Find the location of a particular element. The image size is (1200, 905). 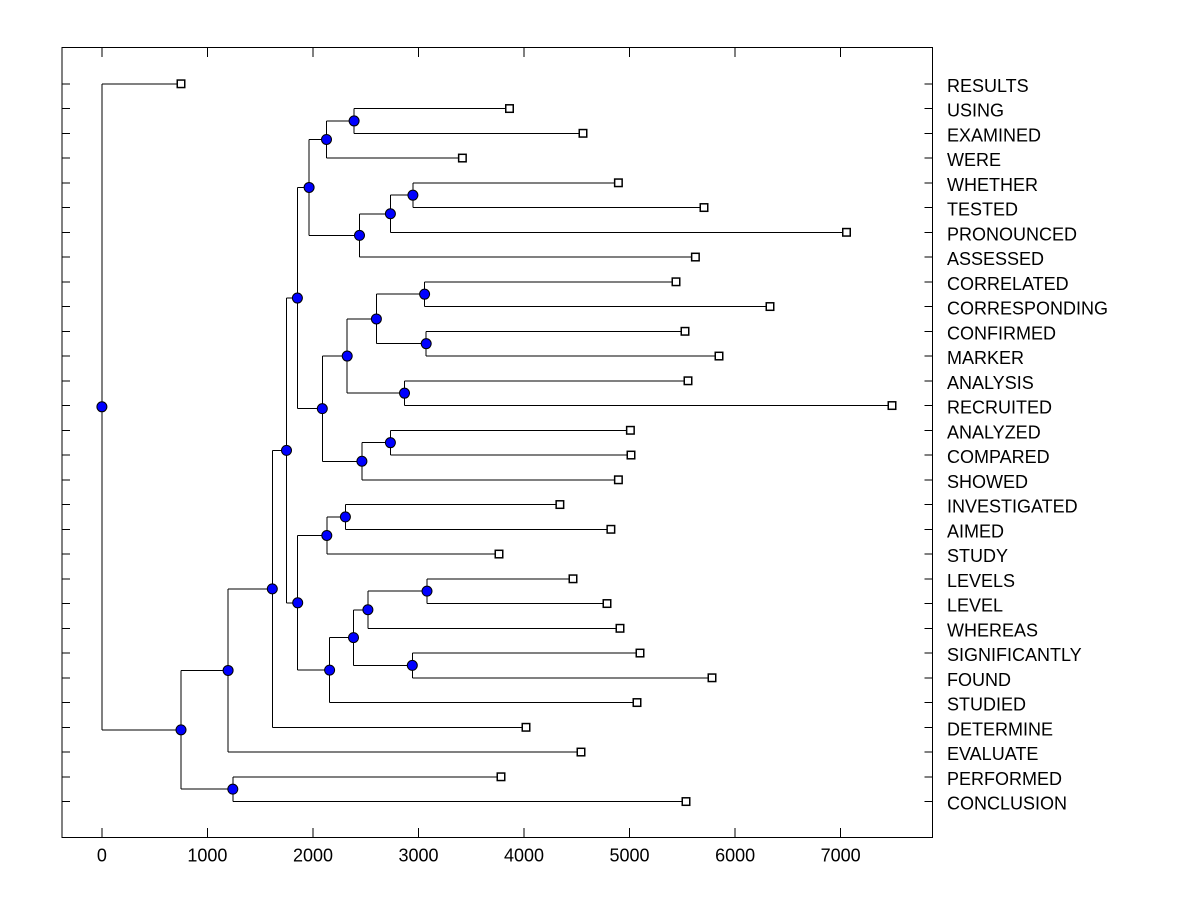

svg-text: RESULTS is located at coordinates (988, 86).